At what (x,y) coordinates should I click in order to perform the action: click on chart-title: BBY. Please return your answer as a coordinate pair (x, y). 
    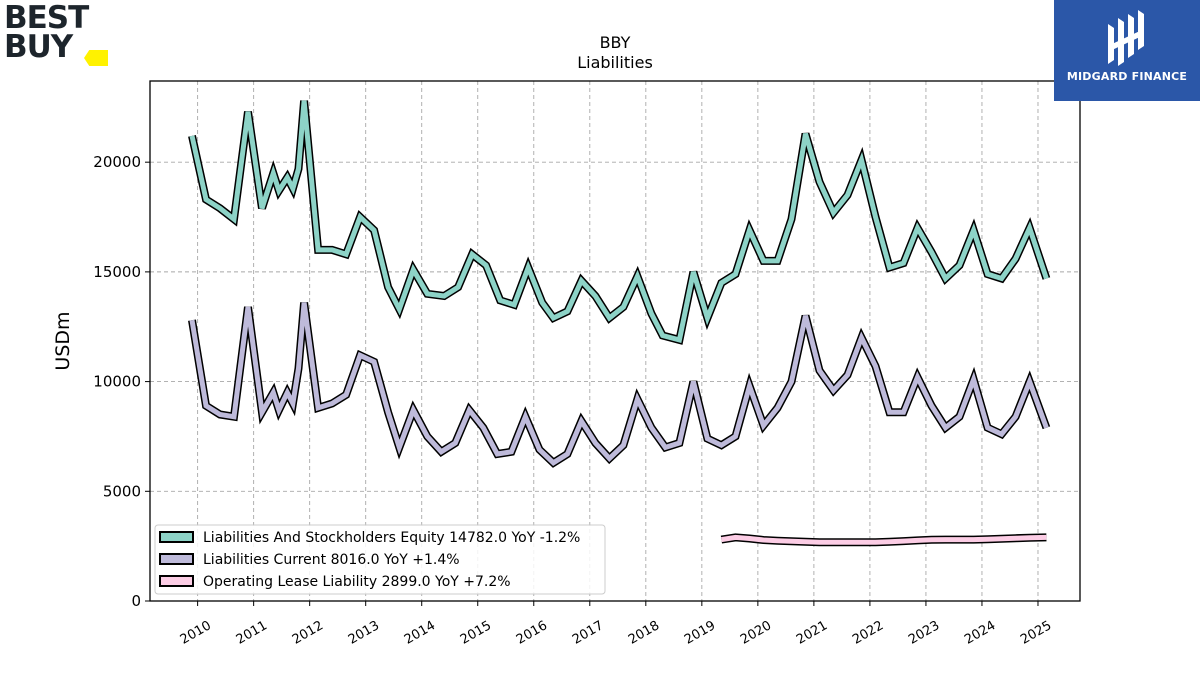
    Looking at the image, I should click on (615, 42).